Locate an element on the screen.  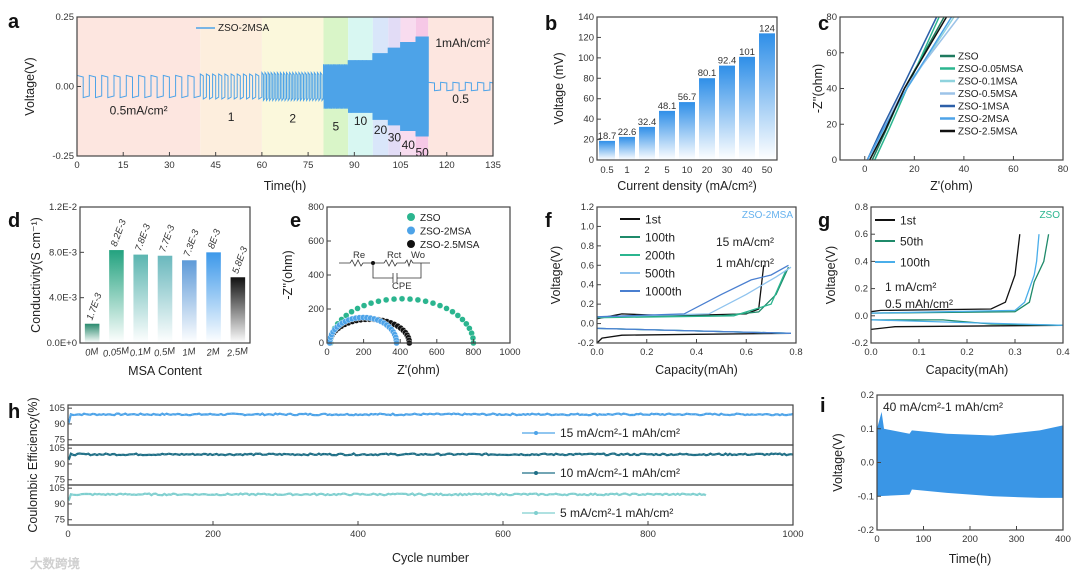
x-tick-label: 135 is located at coordinates (493, 165).